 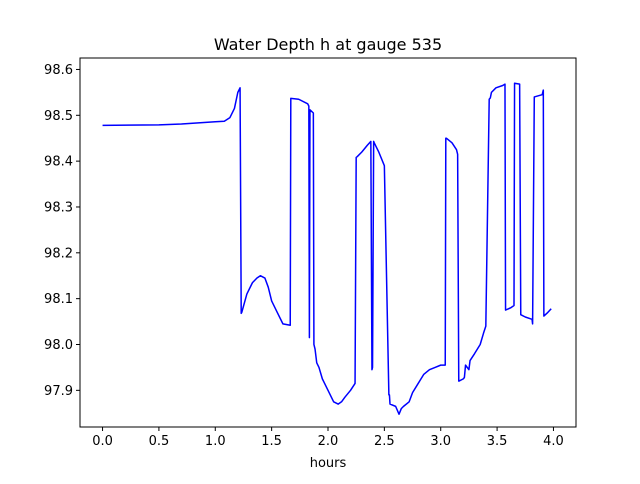 What do you see at coordinates (58, 391) in the screenshot?
I see `y-tick-label: 97.9` at bounding box center [58, 391].